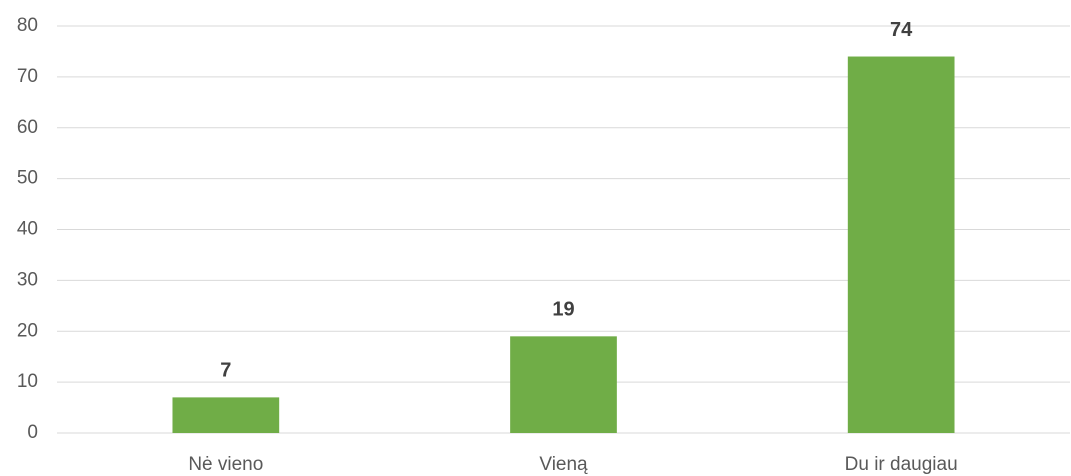 This screenshot has width=1071, height=476. I want to click on y-tick-label: 30, so click(27, 279).